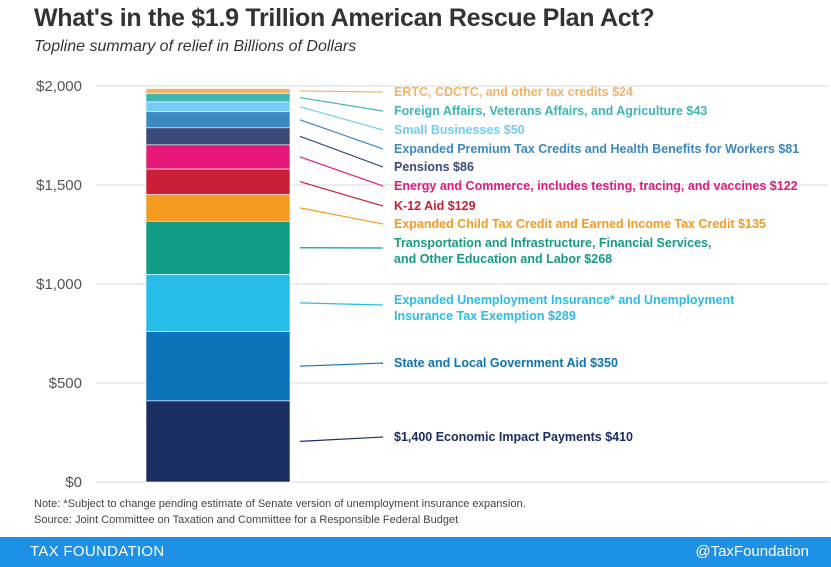 The height and width of the screenshot is (567, 831). What do you see at coordinates (65, 383) in the screenshot?
I see `y-tick-label: $500` at bounding box center [65, 383].